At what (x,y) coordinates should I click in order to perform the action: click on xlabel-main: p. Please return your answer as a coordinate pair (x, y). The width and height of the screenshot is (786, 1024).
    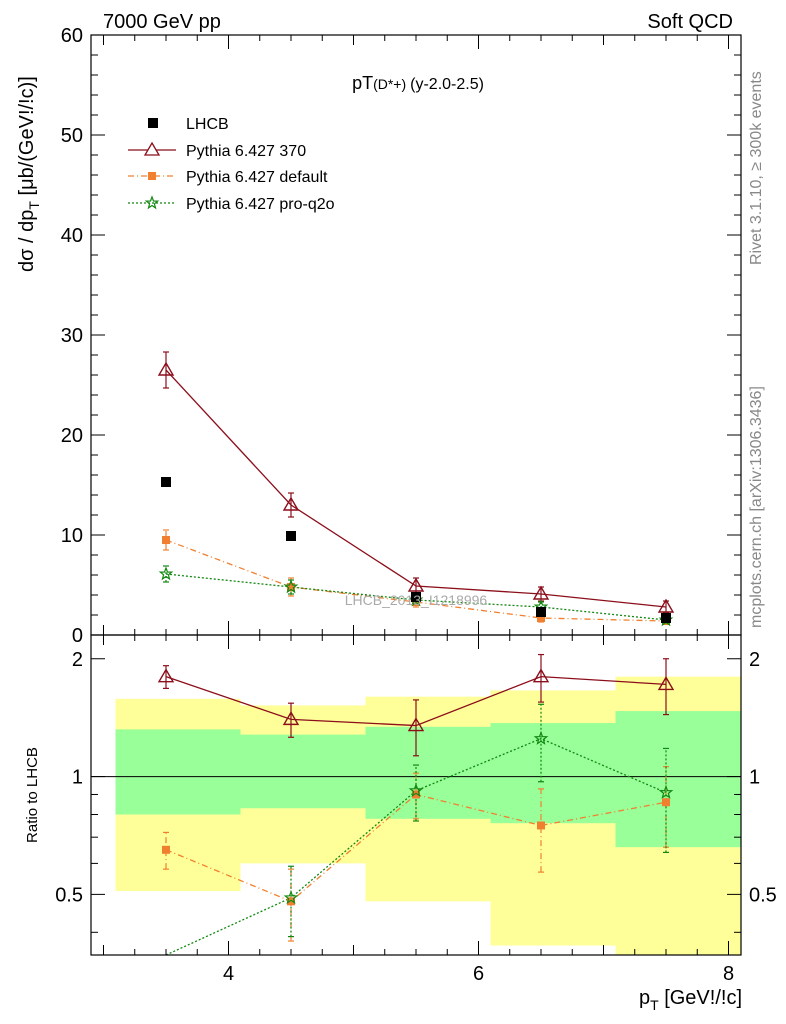
    Looking at the image, I should click on (644, 998).